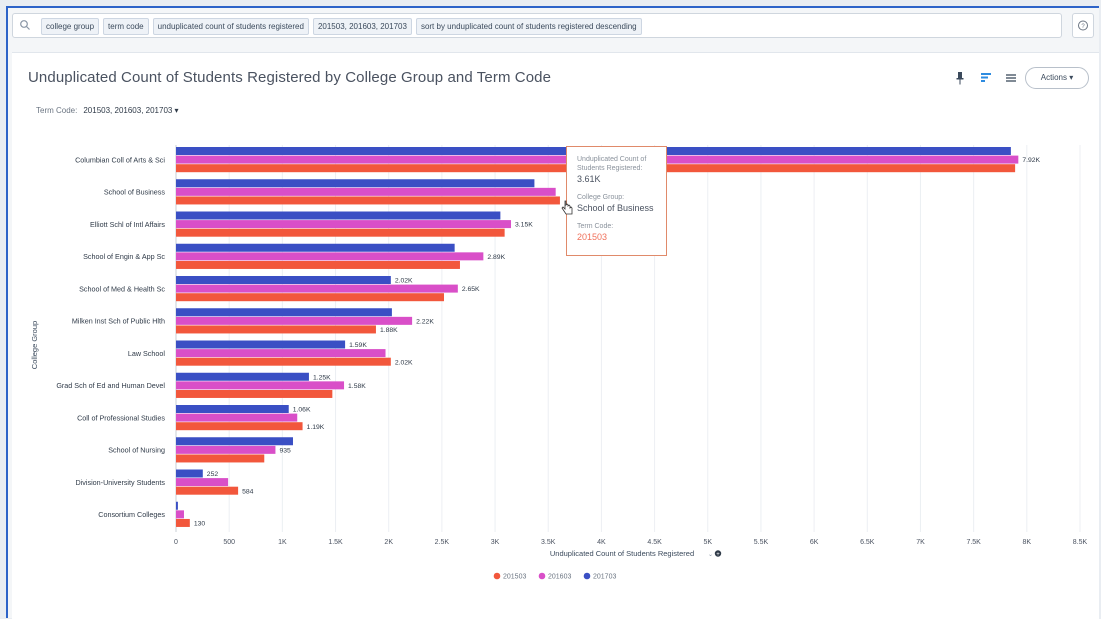  What do you see at coordinates (514, 577) in the screenshot?
I see `legend-label: 201503` at bounding box center [514, 577].